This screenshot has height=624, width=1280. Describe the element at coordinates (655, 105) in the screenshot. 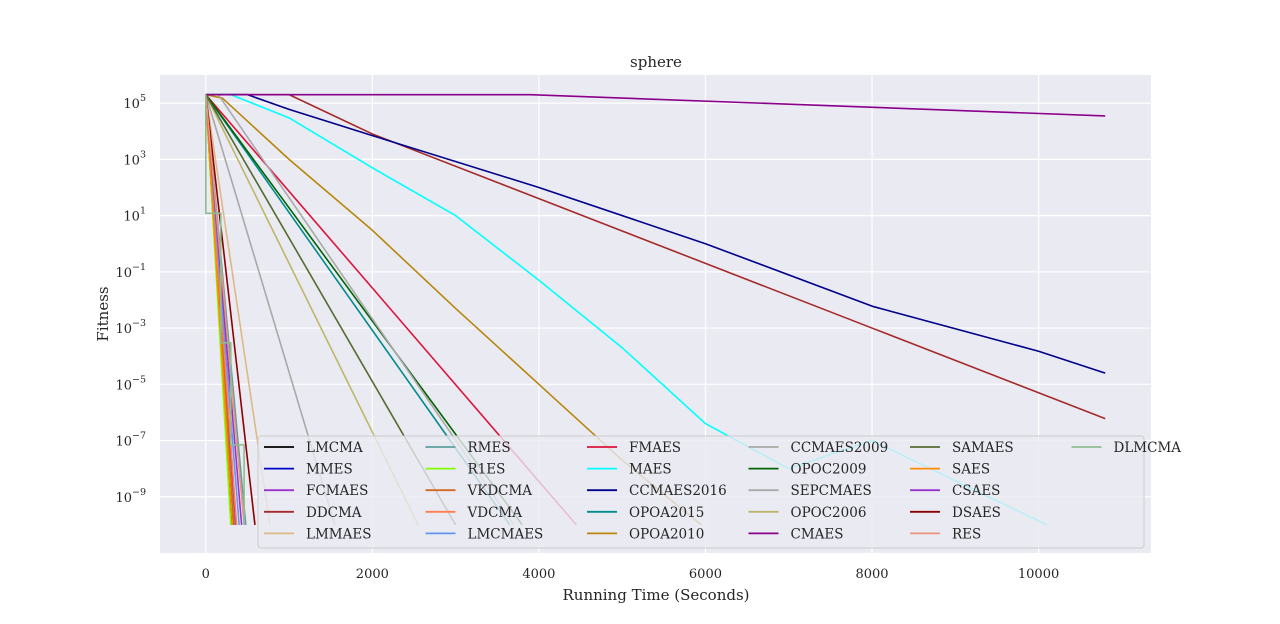

I see `series-line-cmaes` at that location.